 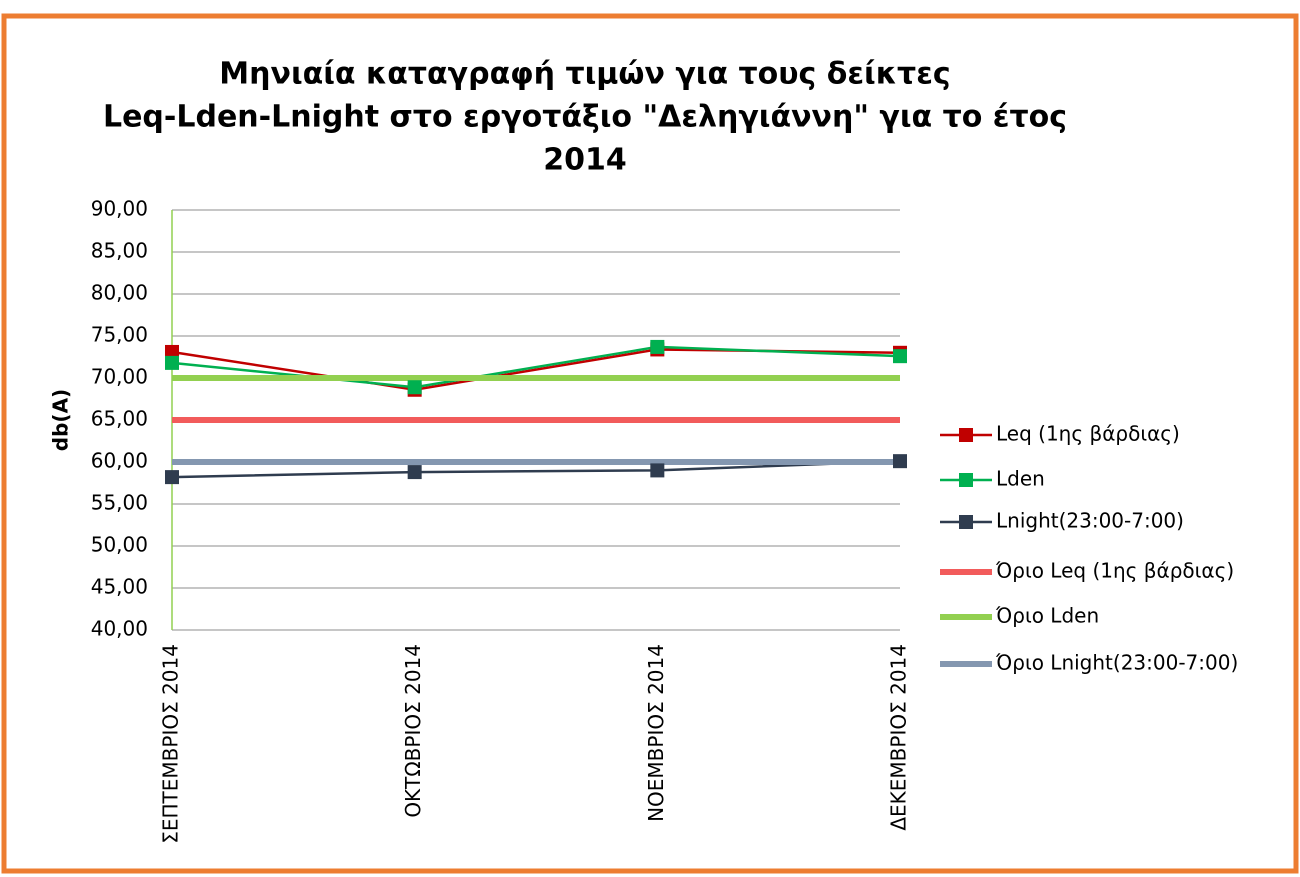 What do you see at coordinates (119, 629) in the screenshot?
I see `y-tick-label: 40,00` at bounding box center [119, 629].